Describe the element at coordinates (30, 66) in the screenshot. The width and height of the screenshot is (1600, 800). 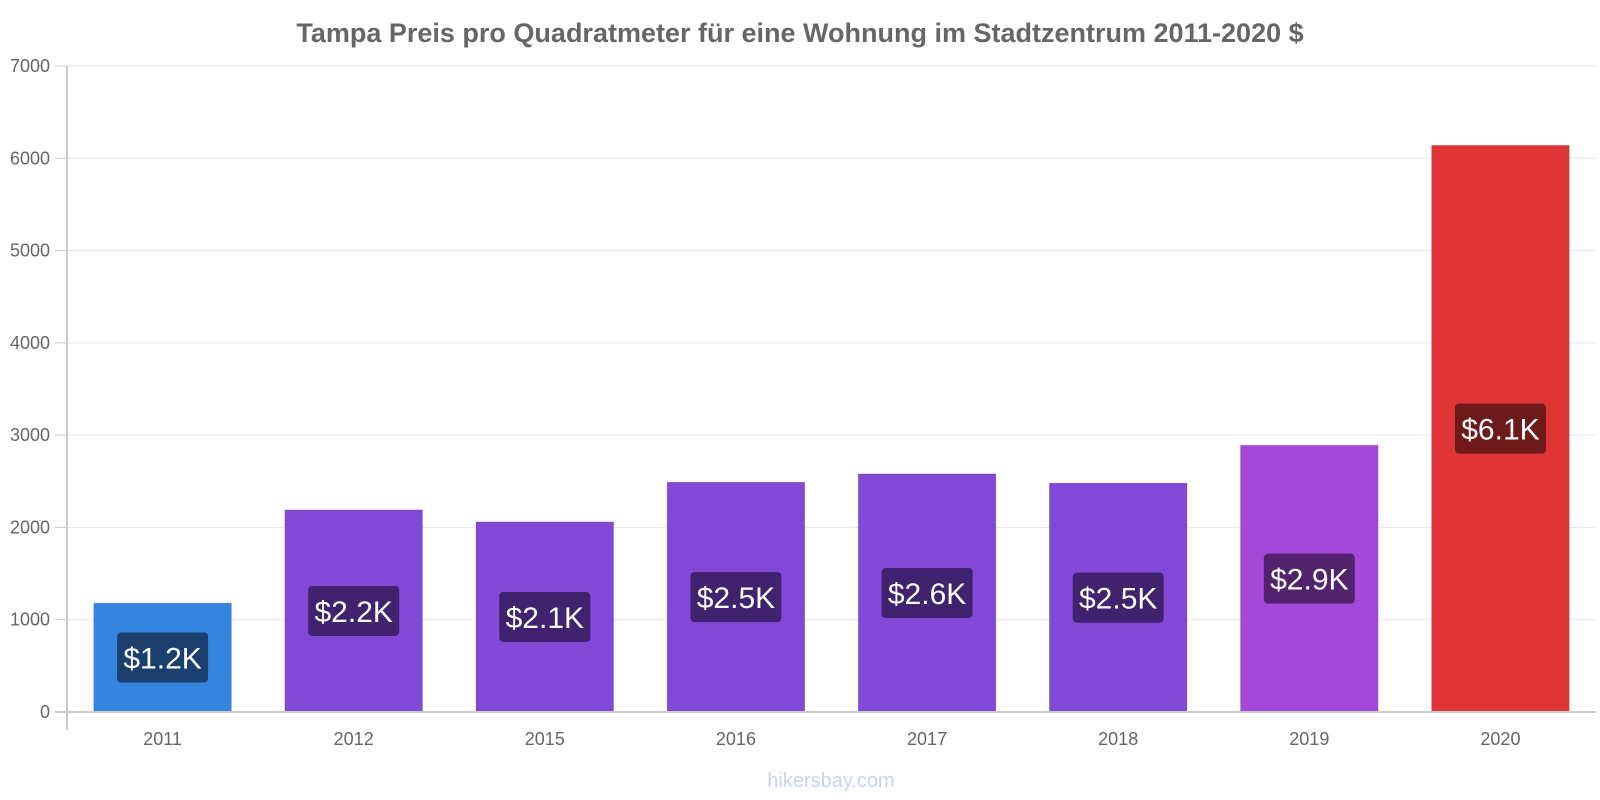
I see `y-tick-label: 7000` at that location.